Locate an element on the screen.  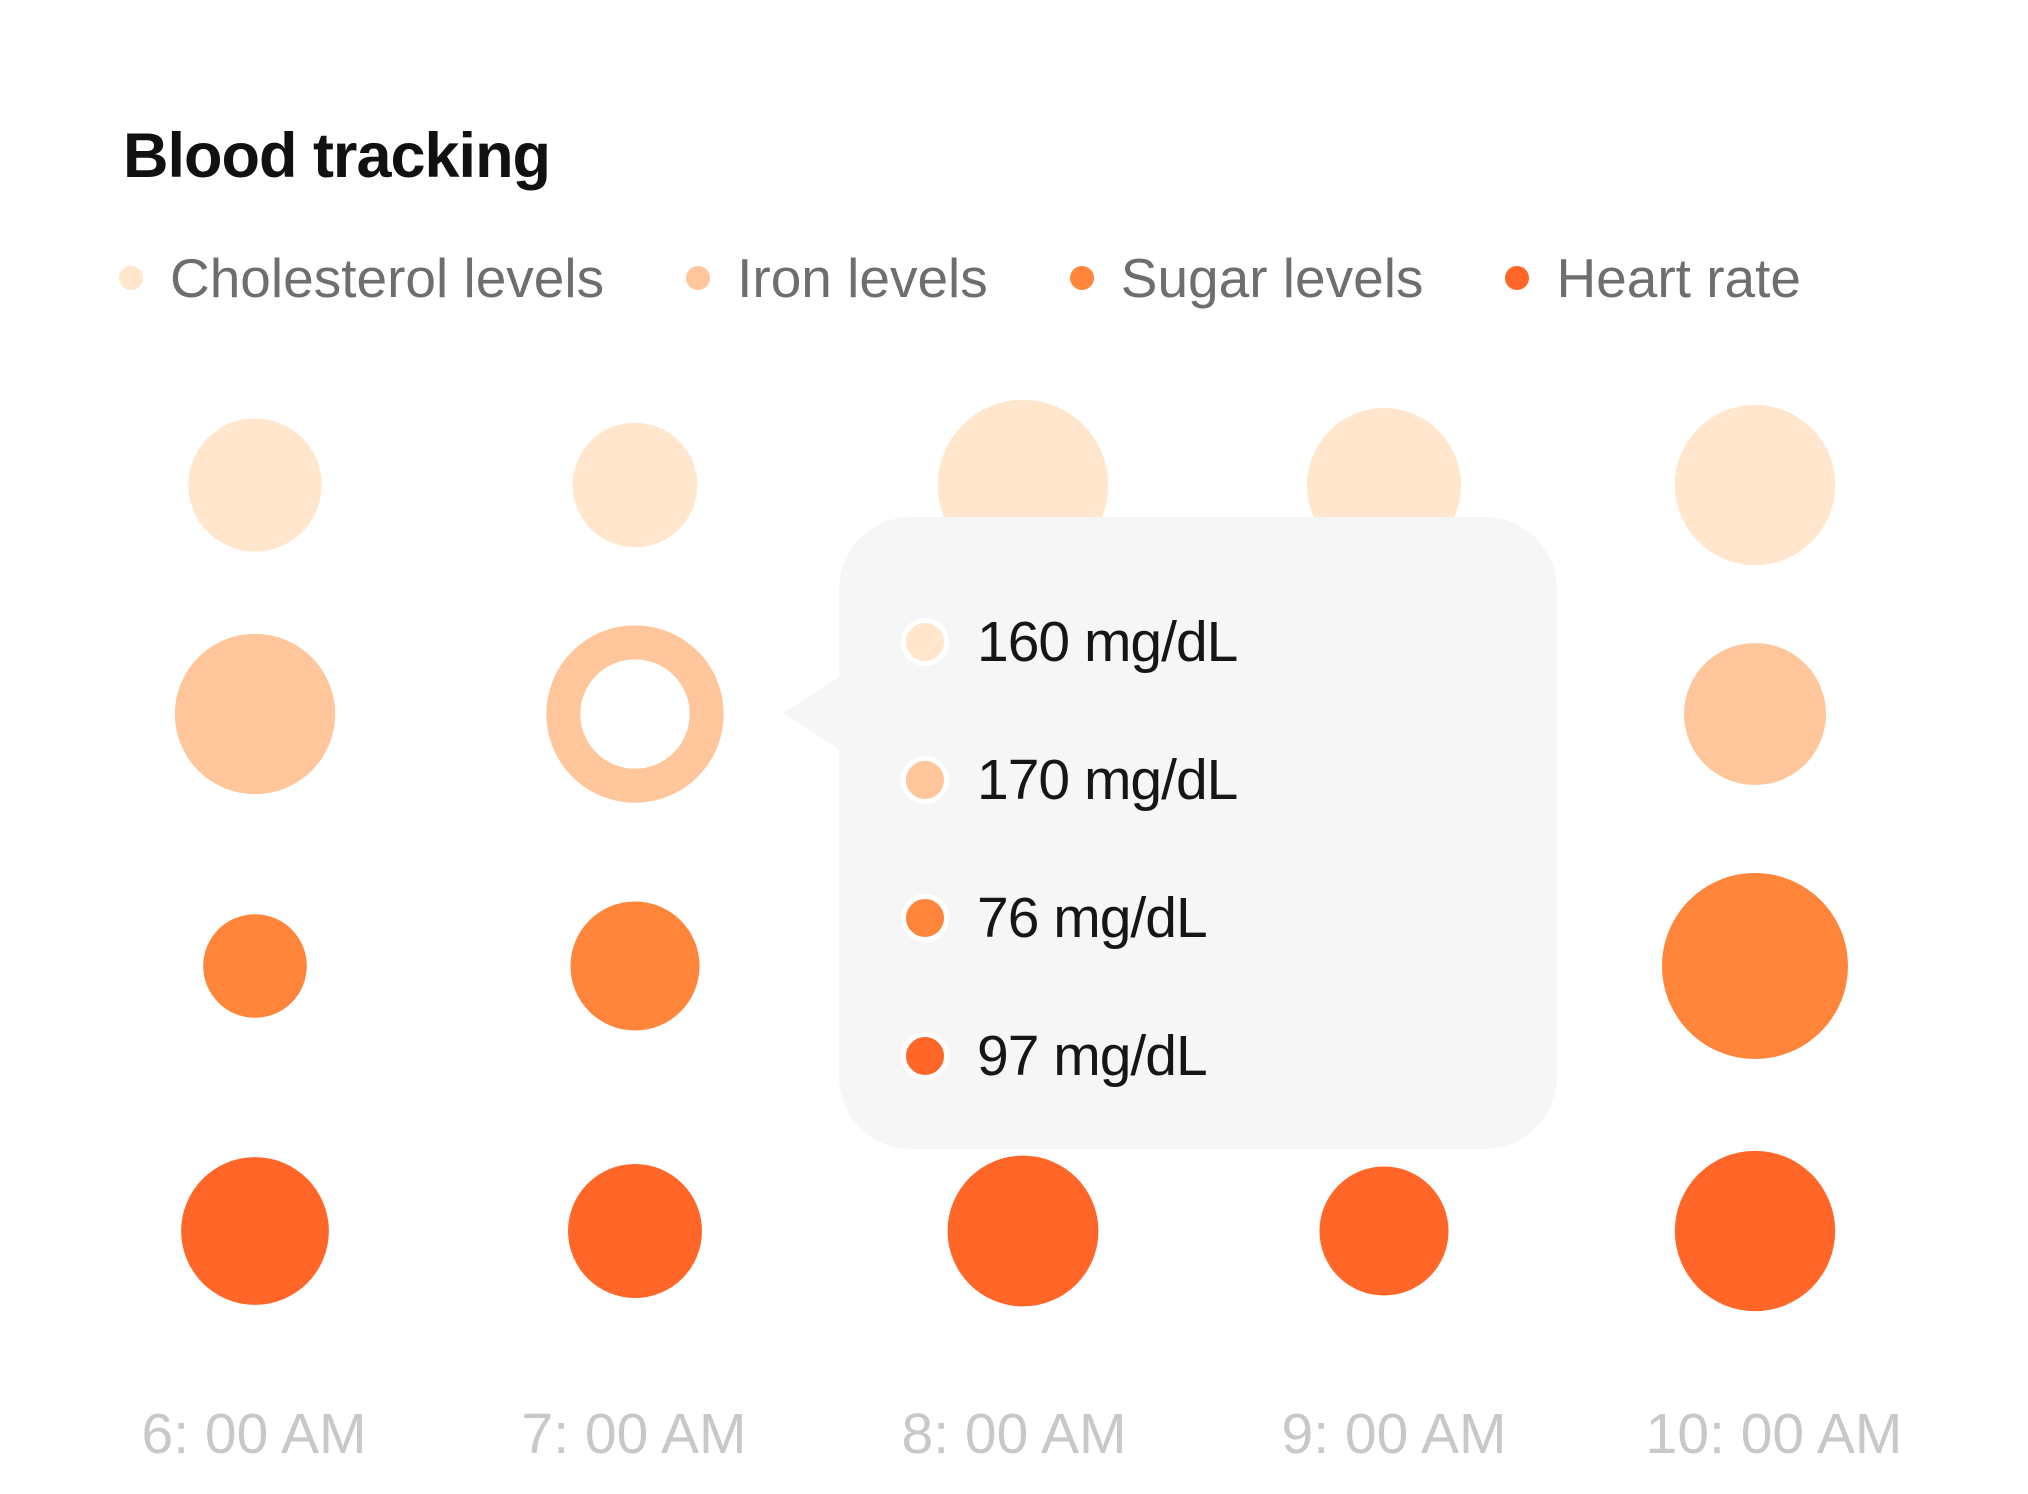
tooltip-dot-iron is located at coordinates (925, 780).